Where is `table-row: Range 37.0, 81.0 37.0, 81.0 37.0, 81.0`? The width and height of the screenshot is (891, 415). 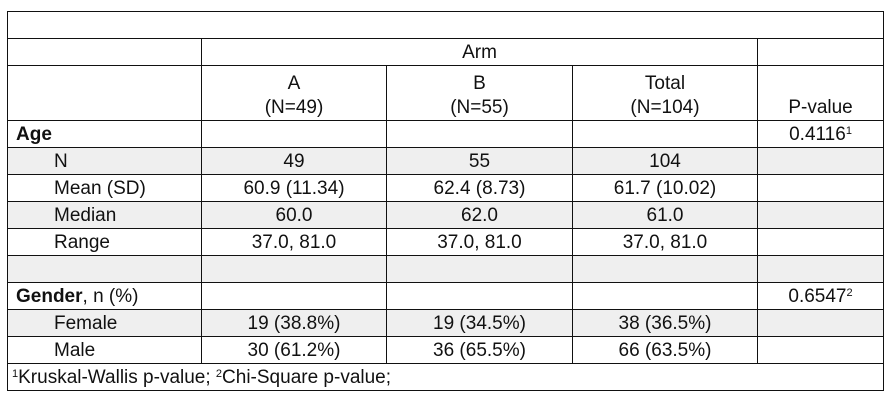
table-row: Range 37.0, 81.0 37.0, 81.0 37.0, 81.0 is located at coordinates (446, 242).